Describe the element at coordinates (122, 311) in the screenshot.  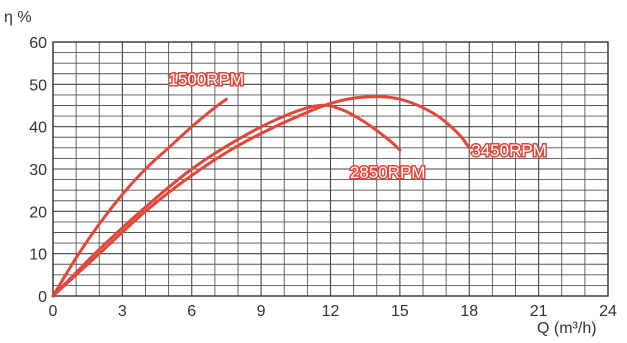
I see `x-tick-label: 3` at that location.